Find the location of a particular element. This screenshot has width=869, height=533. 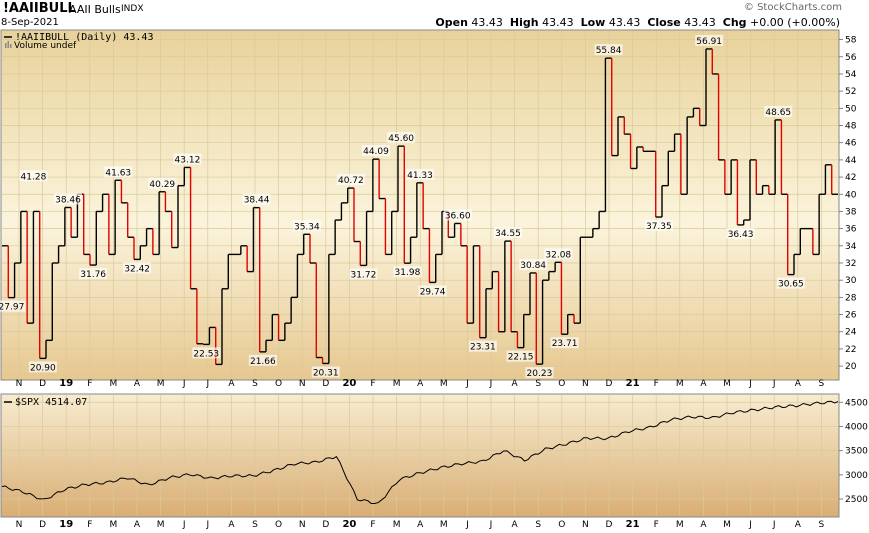

stockcharts-brand: © StockCharts.com is located at coordinates (792, 7).